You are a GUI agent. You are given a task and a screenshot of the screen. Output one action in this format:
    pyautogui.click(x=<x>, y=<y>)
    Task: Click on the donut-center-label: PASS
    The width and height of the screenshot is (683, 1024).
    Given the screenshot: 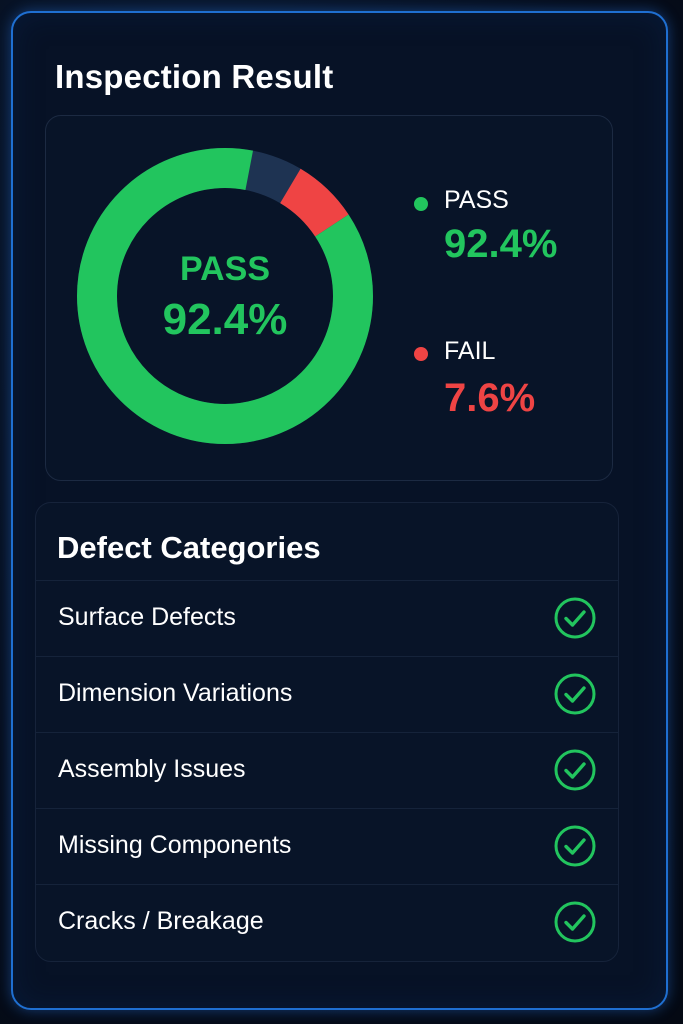 What is the action you would take?
    pyautogui.click(x=225, y=269)
    